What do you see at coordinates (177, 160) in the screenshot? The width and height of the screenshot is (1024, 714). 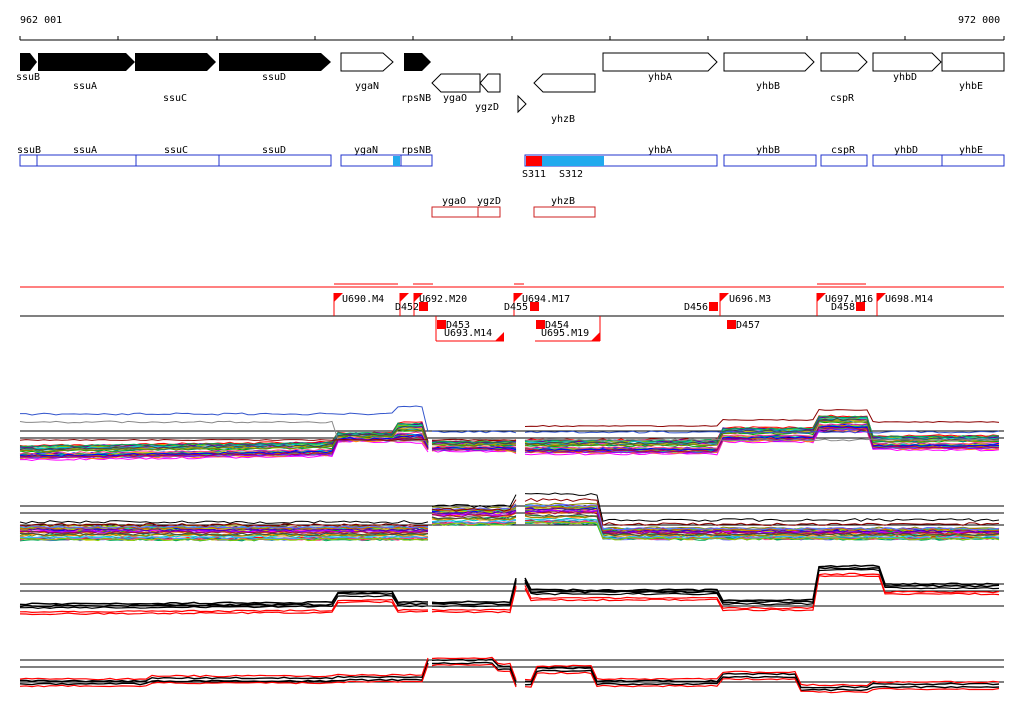 I see `transcript-box-ssuC` at bounding box center [177, 160].